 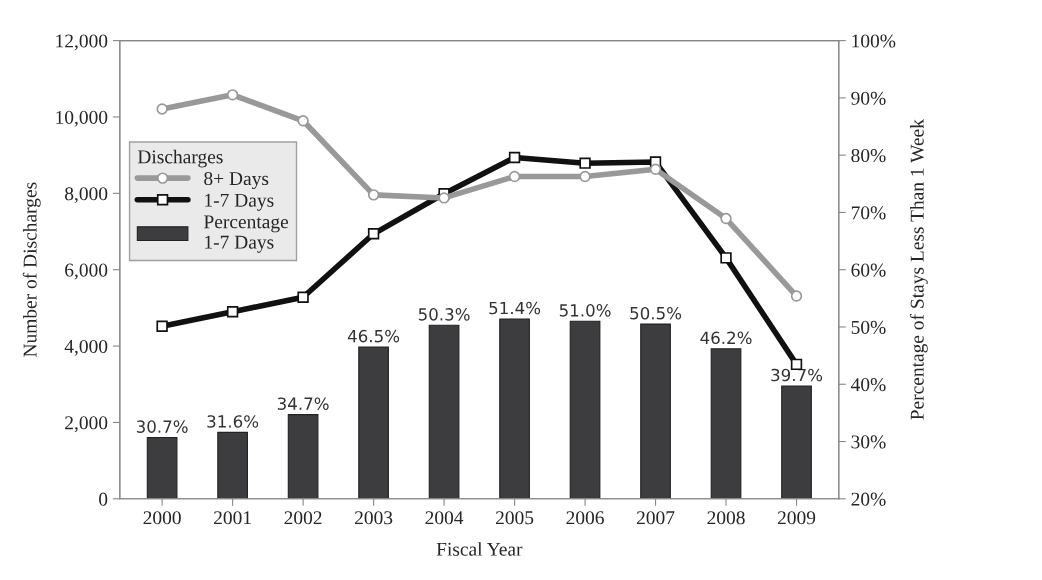 I want to click on data-label: 31.6%, so click(x=233, y=421).